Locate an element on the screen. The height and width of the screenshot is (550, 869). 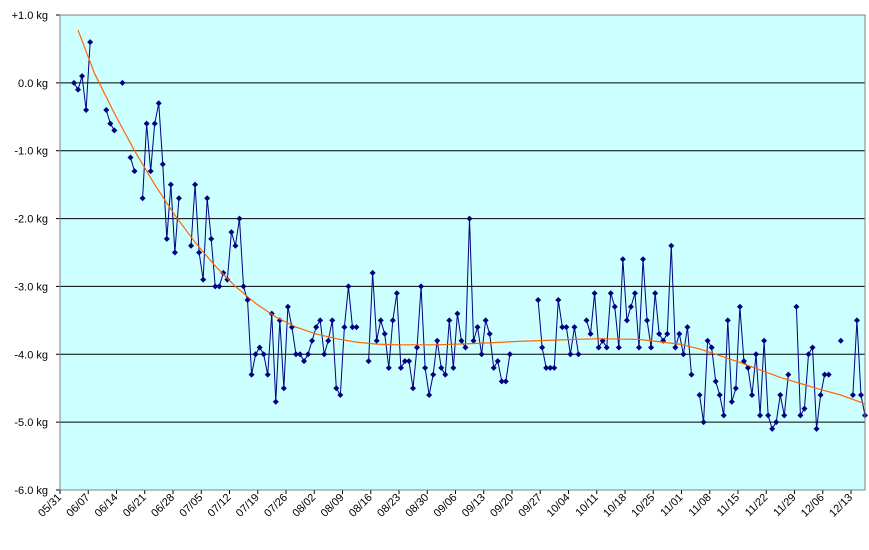
x-tick-label: 06/14 is located at coordinates (107, 506).